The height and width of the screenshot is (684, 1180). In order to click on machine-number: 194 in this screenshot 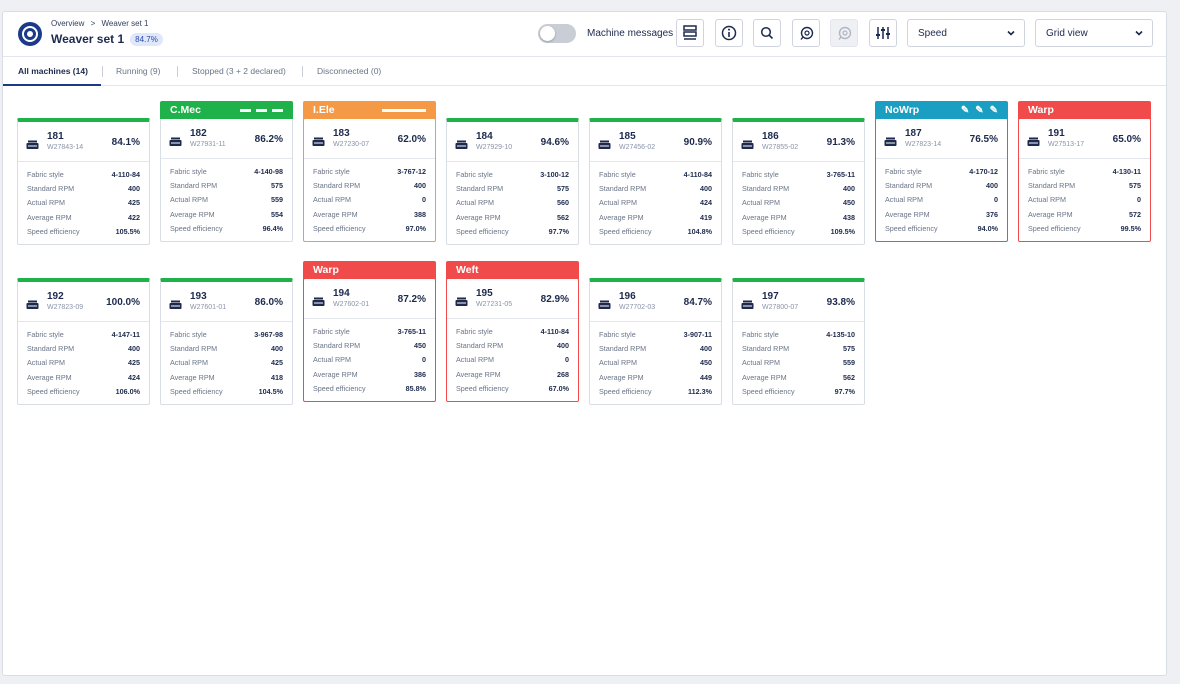, I will do `click(341, 293)`.